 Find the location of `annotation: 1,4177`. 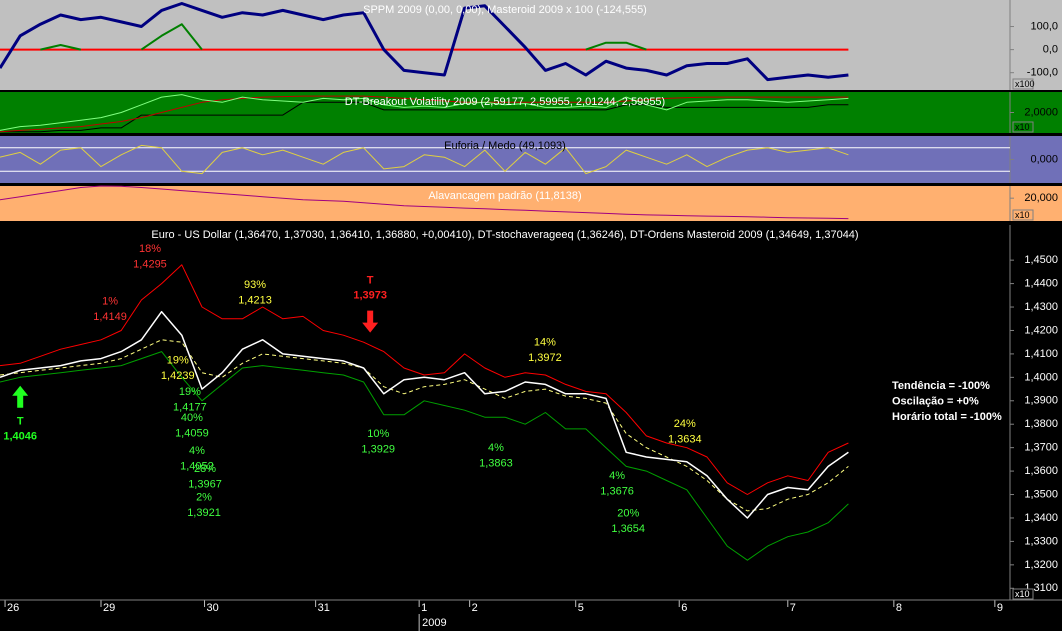

annotation: 1,4177 is located at coordinates (190, 407).